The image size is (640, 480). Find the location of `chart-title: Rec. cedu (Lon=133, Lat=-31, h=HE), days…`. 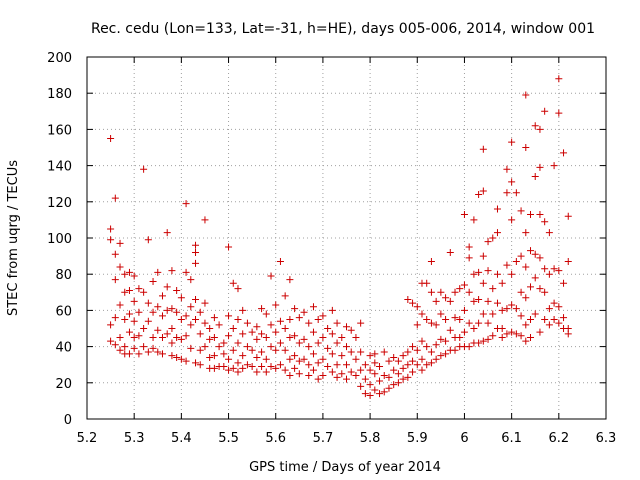

chart-title: Rec. cedu (Lon=133, Lat=-31, h=HE), days… is located at coordinates (343, 29).